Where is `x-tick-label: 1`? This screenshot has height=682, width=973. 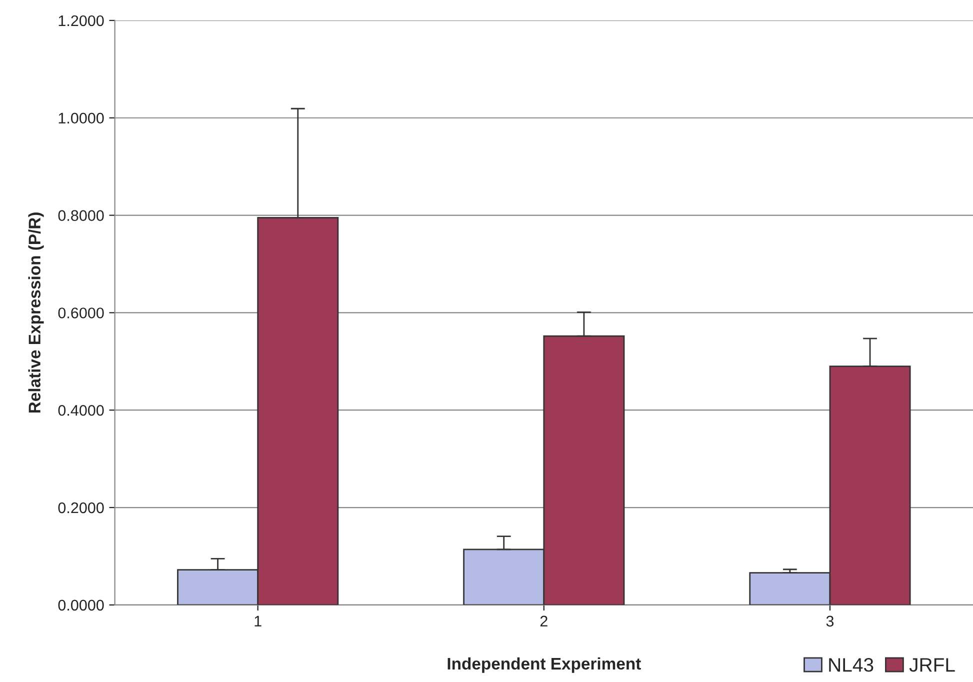 x-tick-label: 1 is located at coordinates (258, 621).